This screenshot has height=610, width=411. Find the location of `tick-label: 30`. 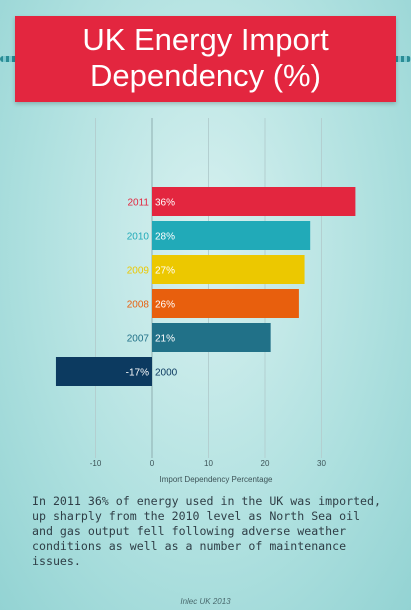

tick-label: 30 is located at coordinates (321, 463).